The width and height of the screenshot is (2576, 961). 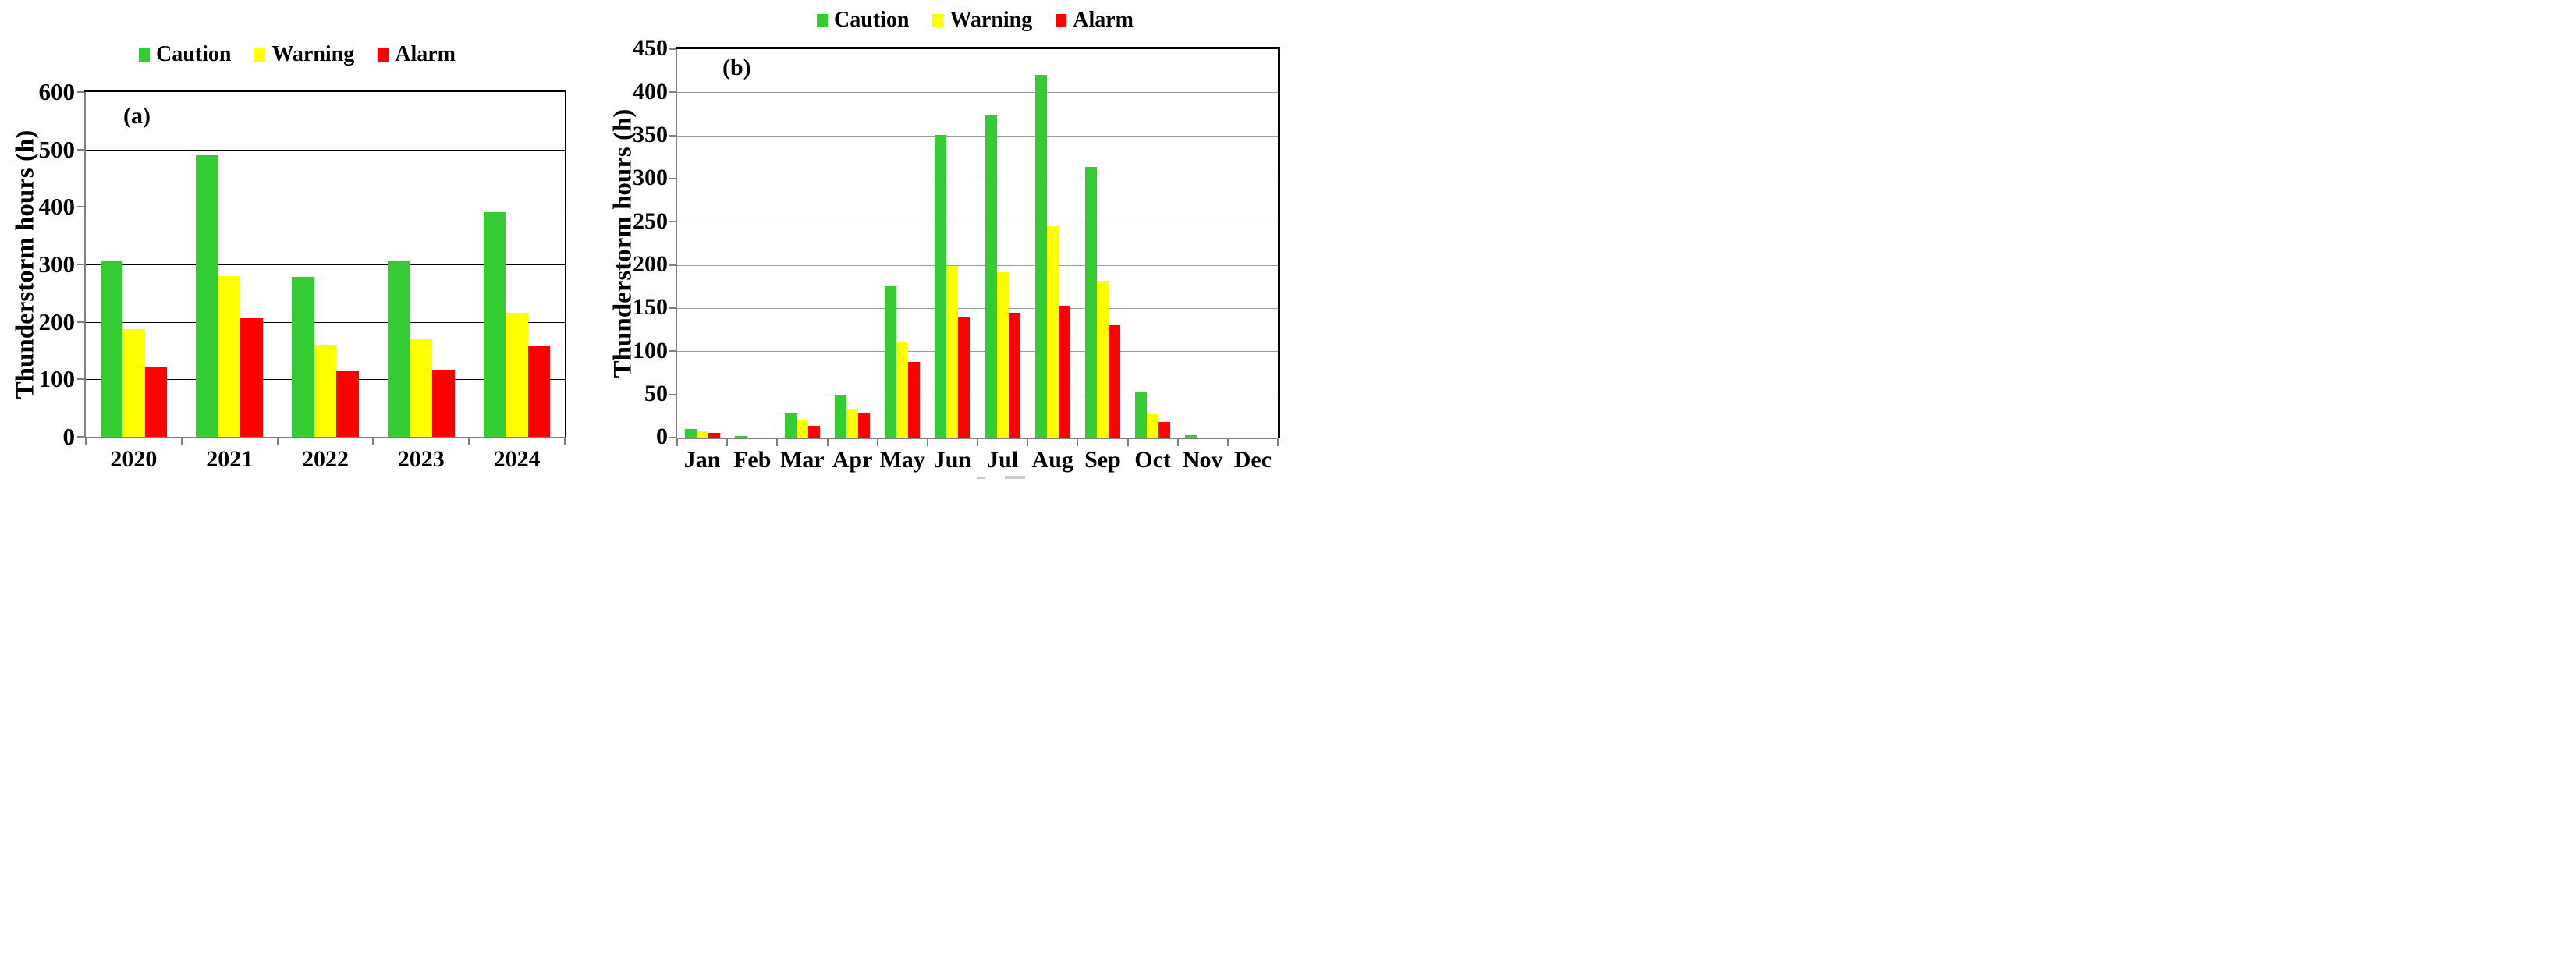 What do you see at coordinates (1052, 243) in the screenshot?
I see `bar-group-aug` at bounding box center [1052, 243].